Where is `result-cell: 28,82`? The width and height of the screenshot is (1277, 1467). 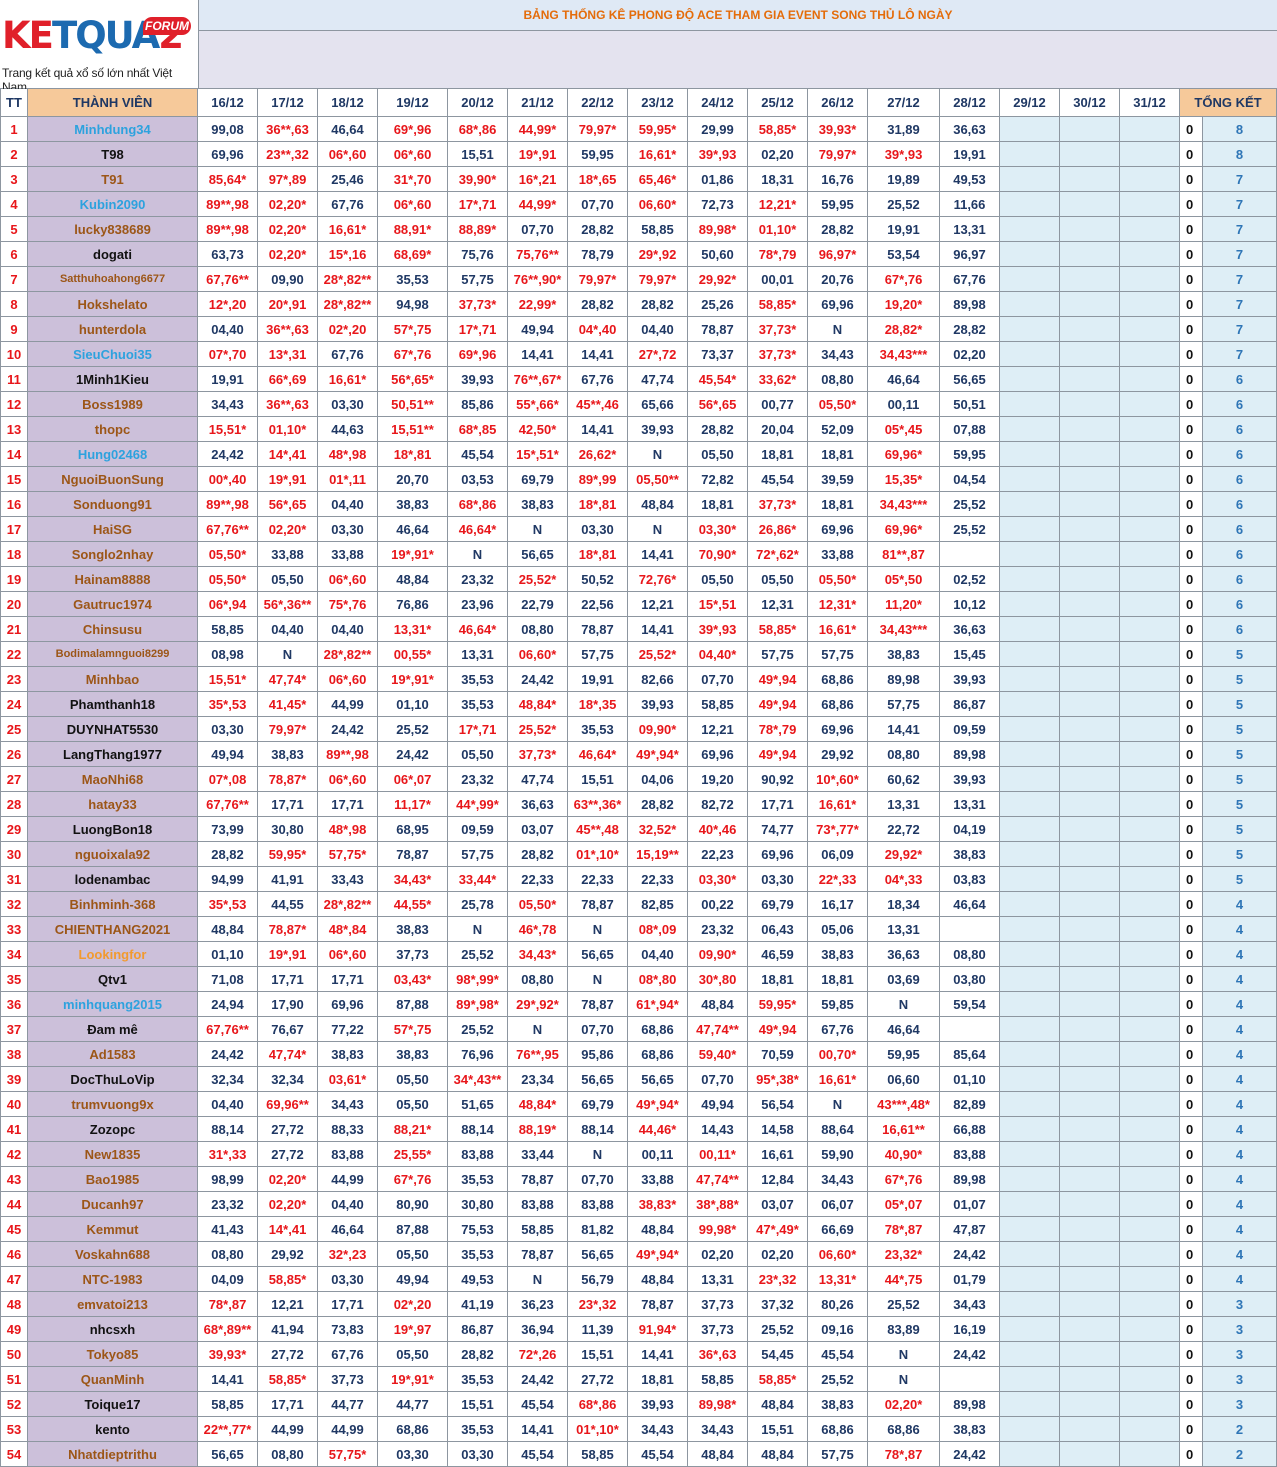
result-cell: 28,82 is located at coordinates (970, 329).